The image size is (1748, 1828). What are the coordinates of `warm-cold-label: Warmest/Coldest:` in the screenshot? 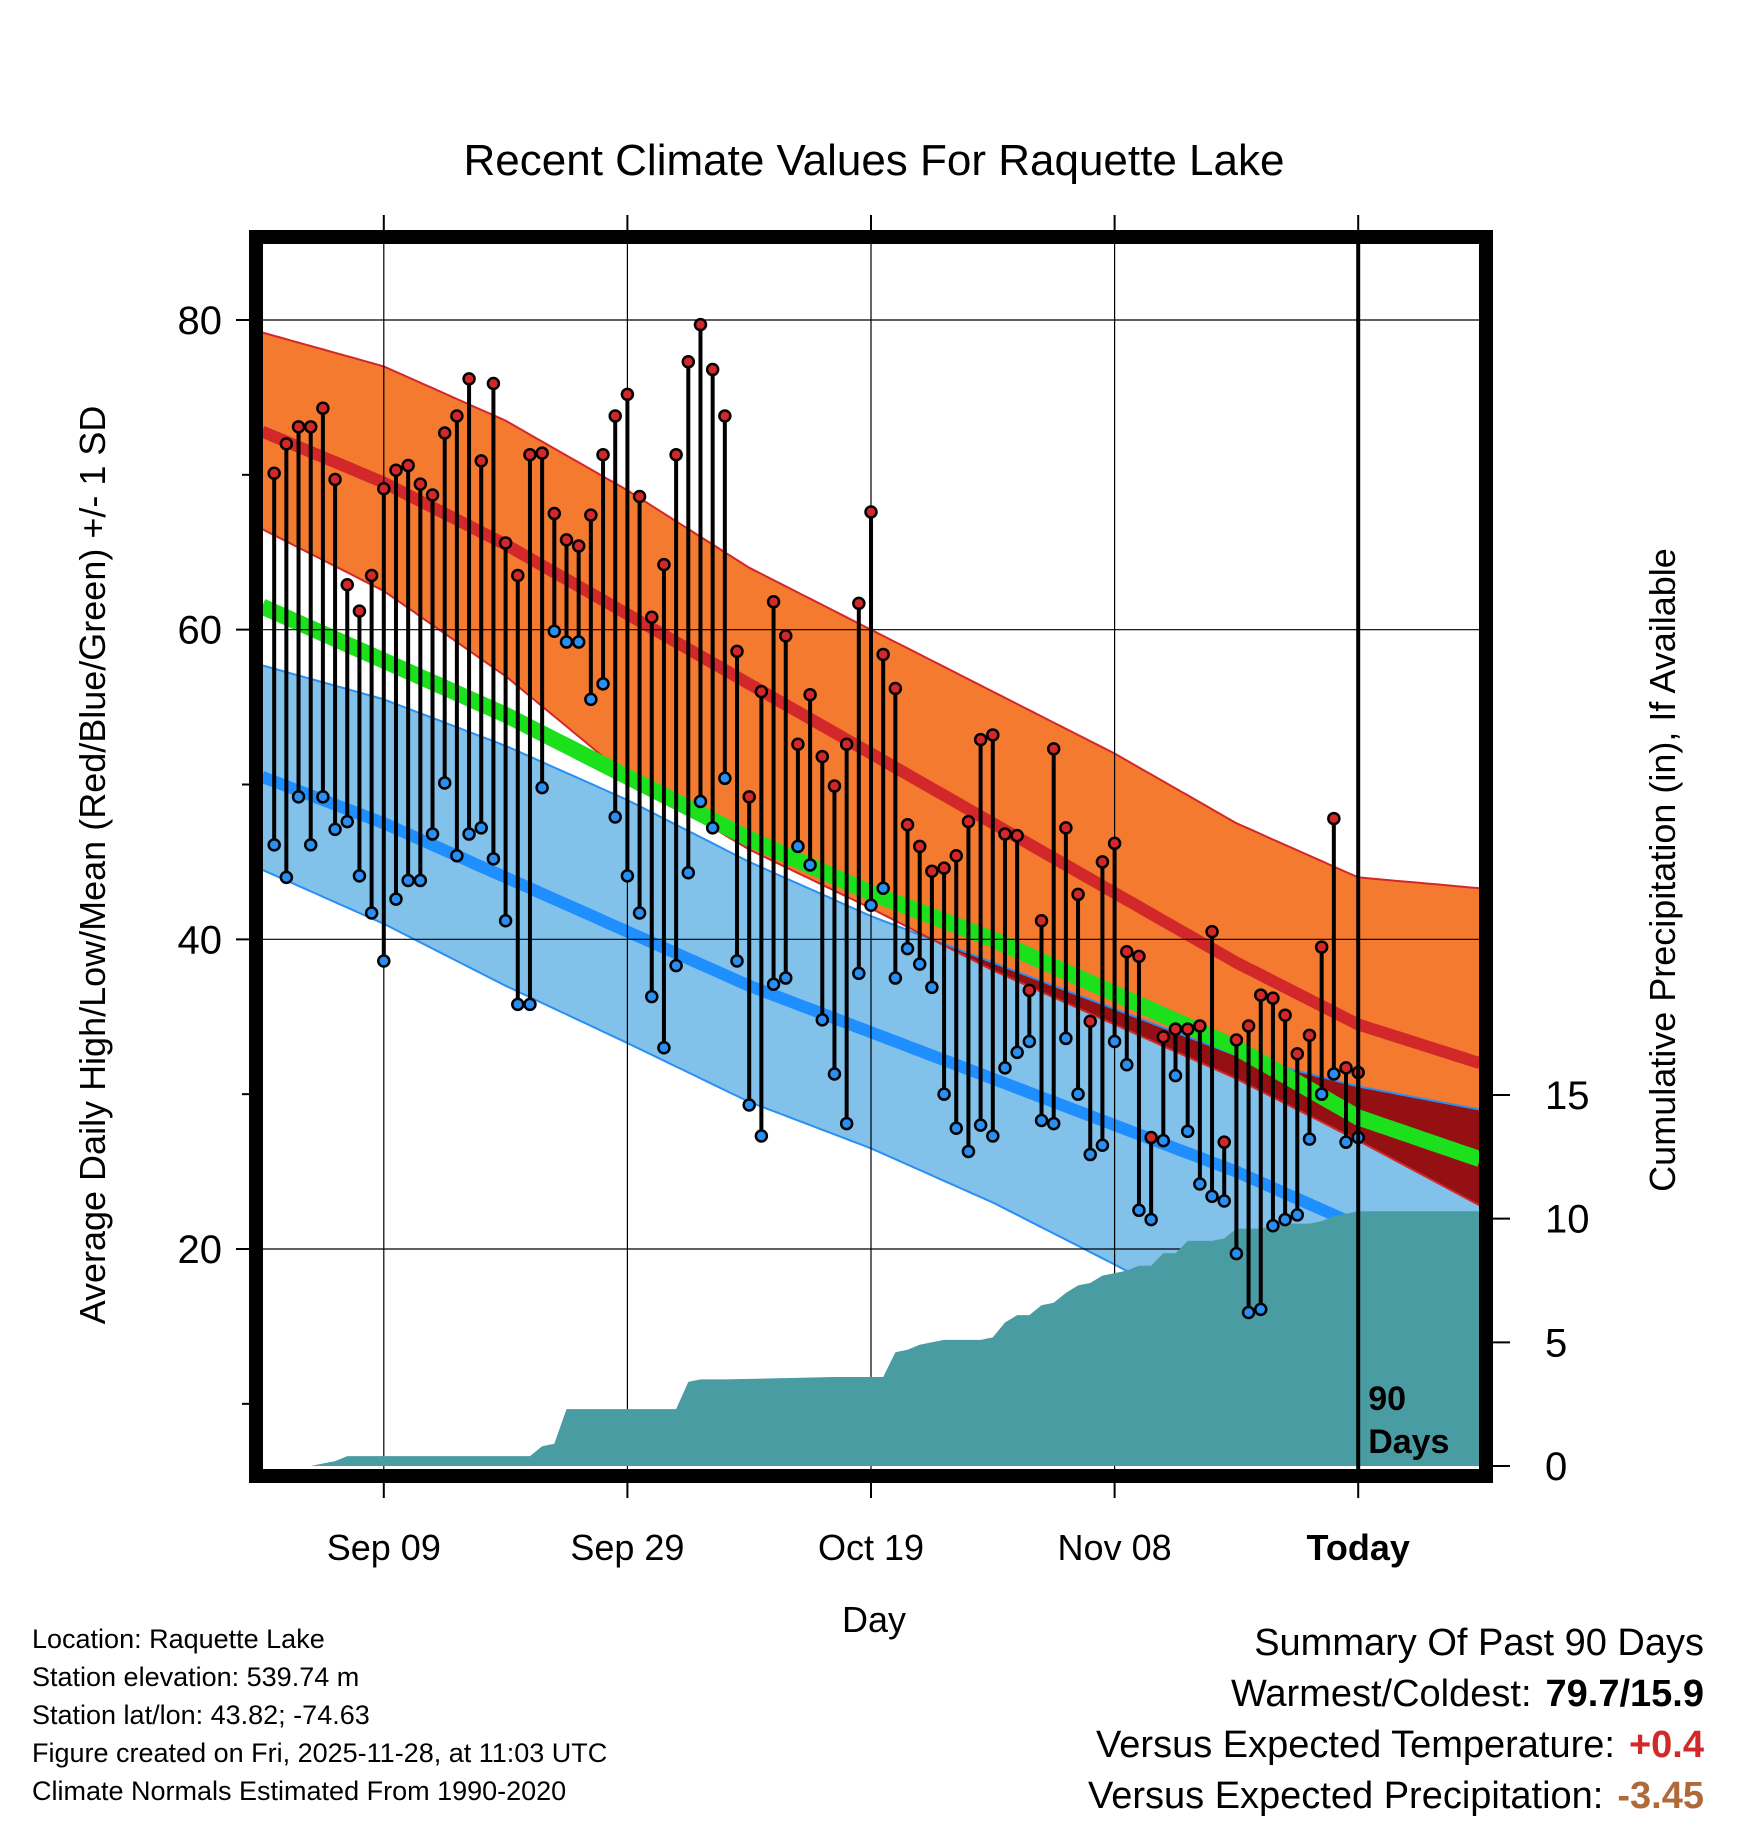 It's located at (1381, 1694).